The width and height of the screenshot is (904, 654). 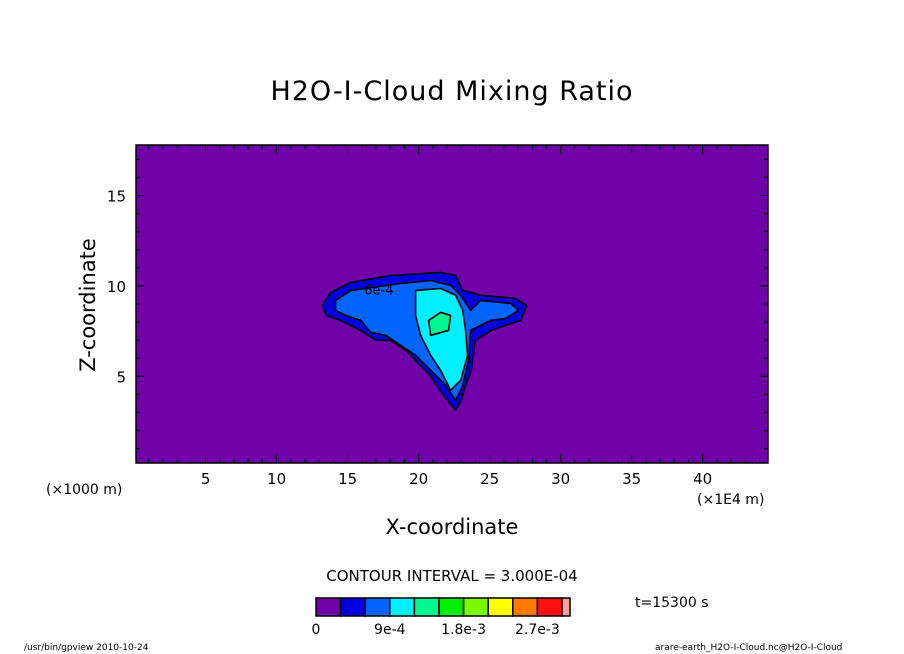 What do you see at coordinates (88, 305) in the screenshot?
I see `y-axis-label: Z-coordinate` at bounding box center [88, 305].